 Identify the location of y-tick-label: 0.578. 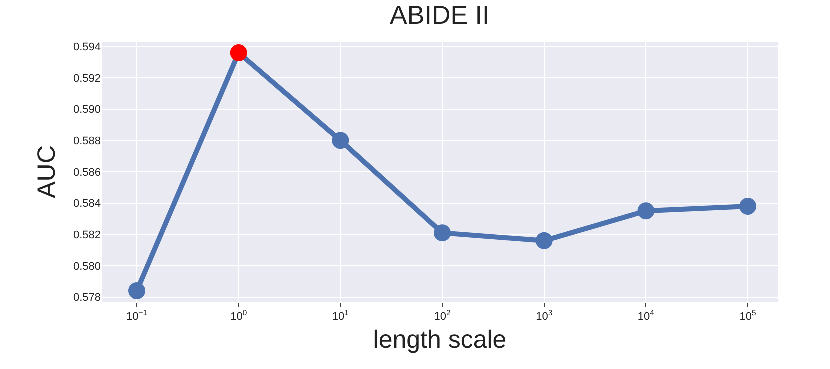
(87, 298).